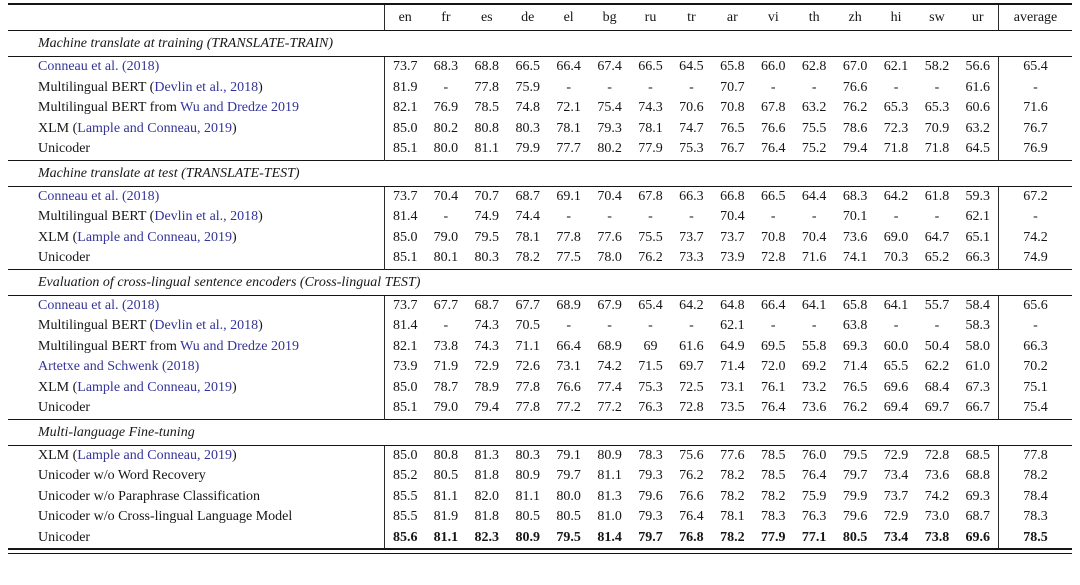 This screenshot has height=585, width=1080. What do you see at coordinates (855, 455) in the screenshot?
I see `value-cell-zh: 79.5` at bounding box center [855, 455].